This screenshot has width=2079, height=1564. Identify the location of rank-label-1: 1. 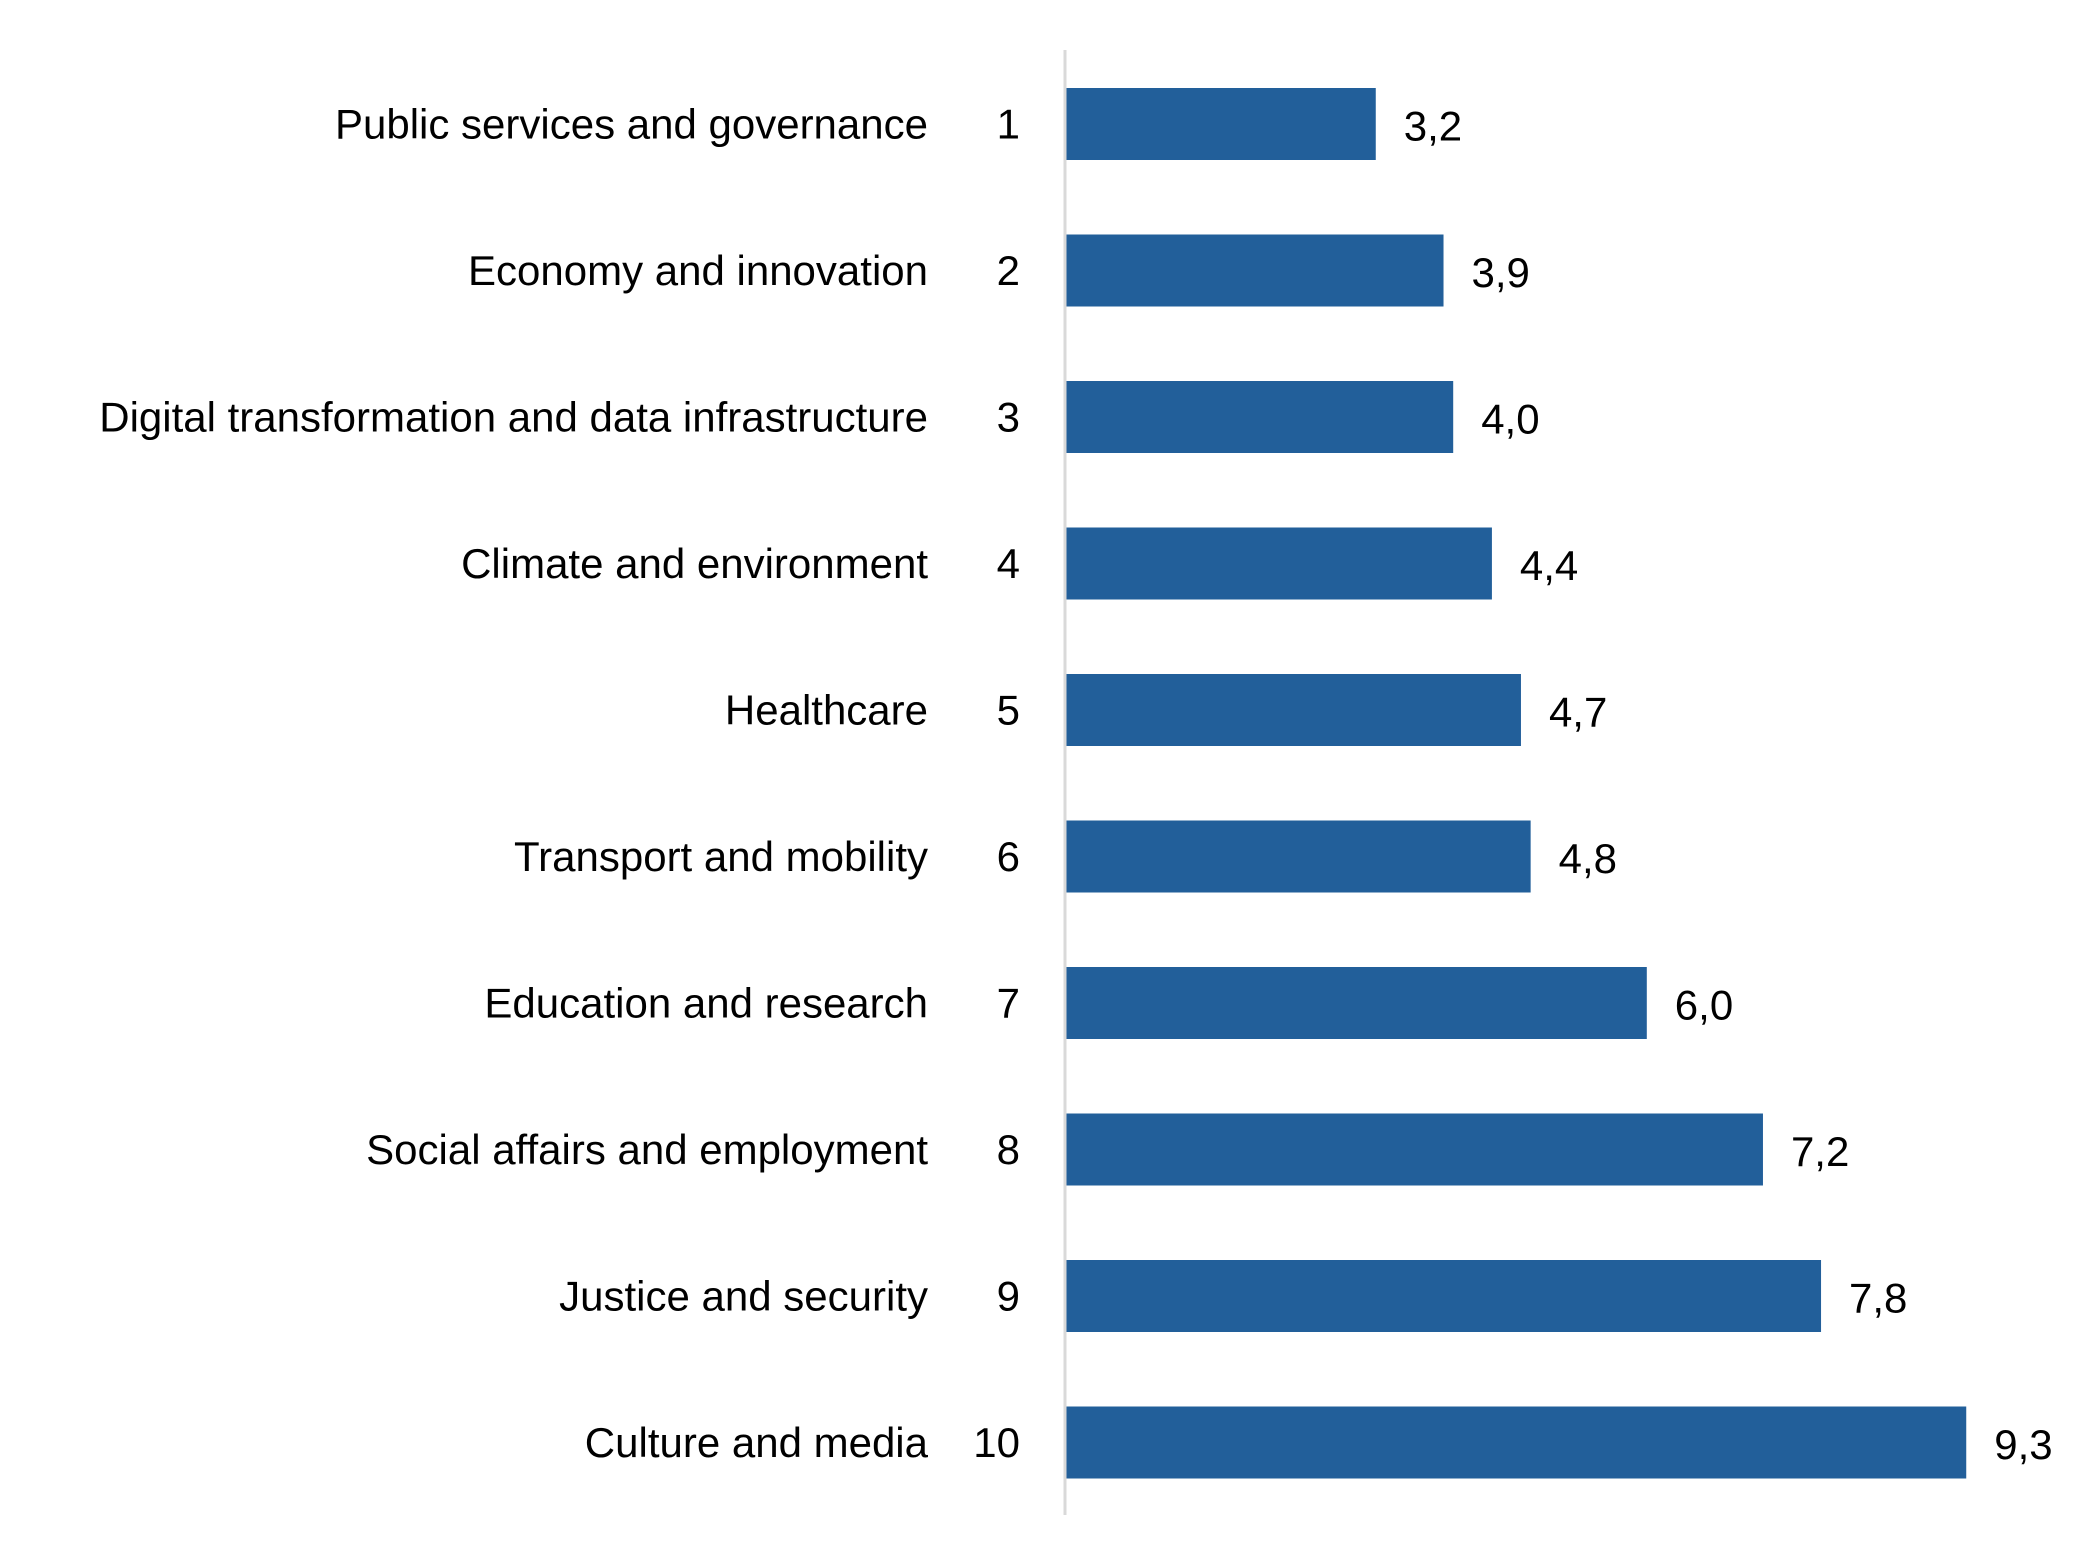
(1008, 124).